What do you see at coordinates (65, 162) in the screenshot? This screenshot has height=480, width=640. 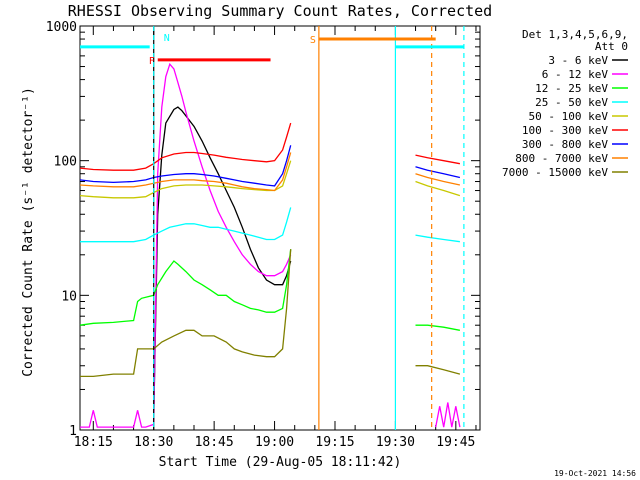 I see `y-tick-label: 100` at bounding box center [65, 162].